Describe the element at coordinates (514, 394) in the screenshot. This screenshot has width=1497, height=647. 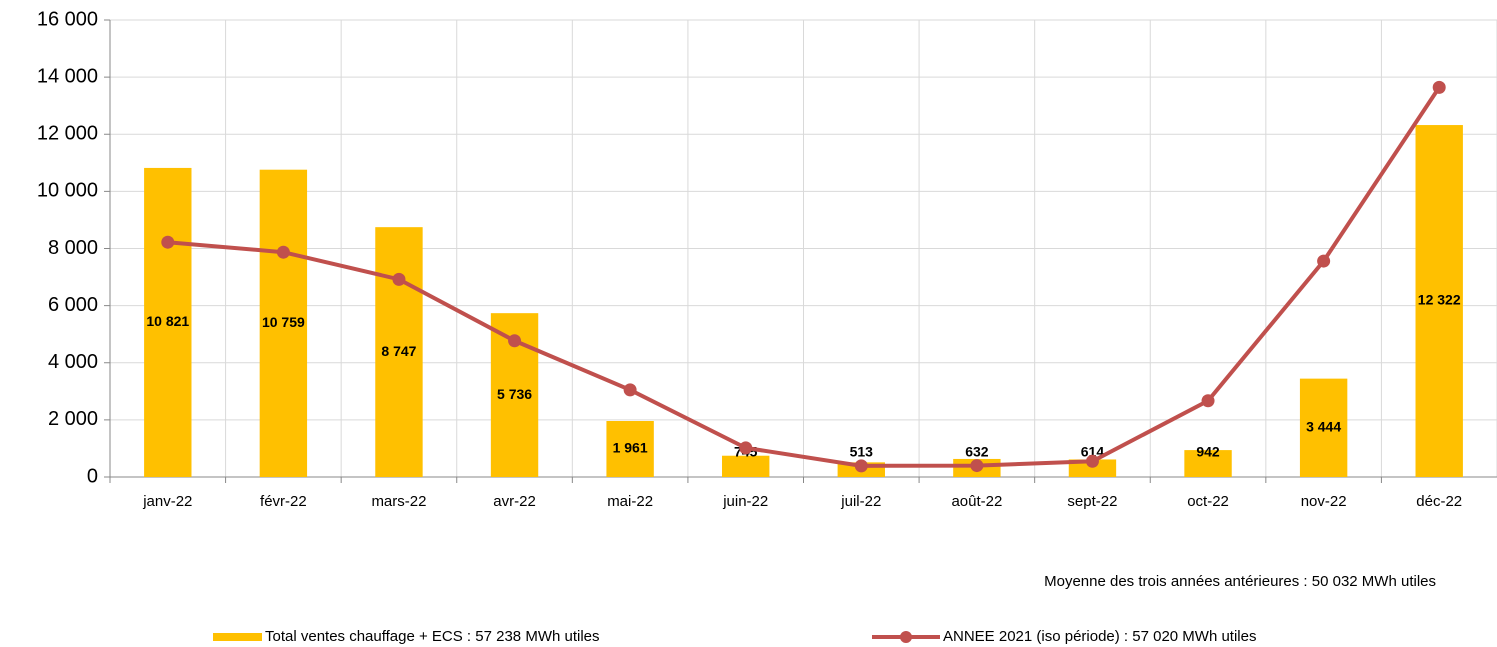
I see `data-label: 5 736` at that location.